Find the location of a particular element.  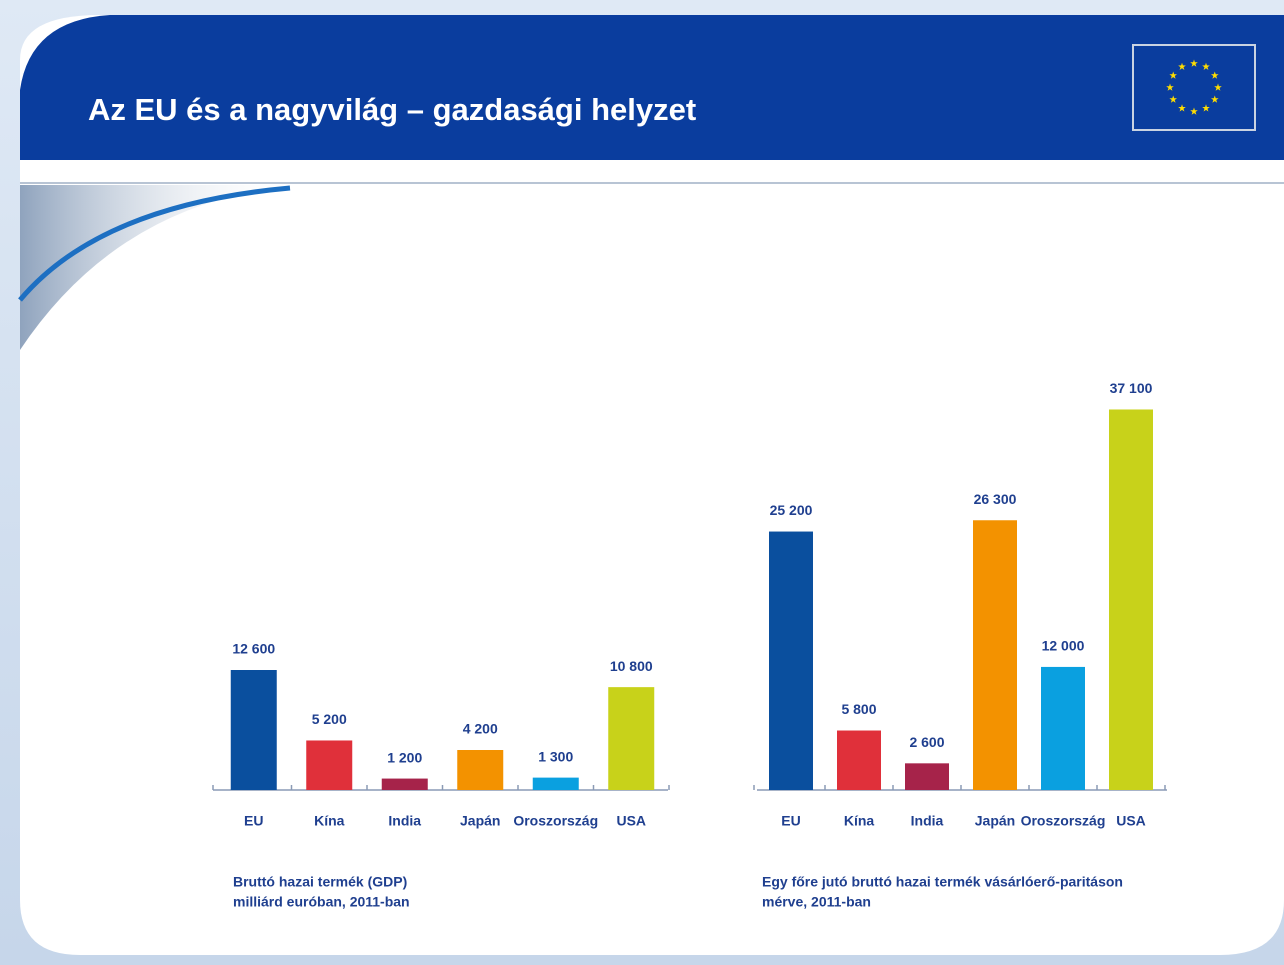

chart-caption: Bruttó hazai termék (GDP) is located at coordinates (320, 882).